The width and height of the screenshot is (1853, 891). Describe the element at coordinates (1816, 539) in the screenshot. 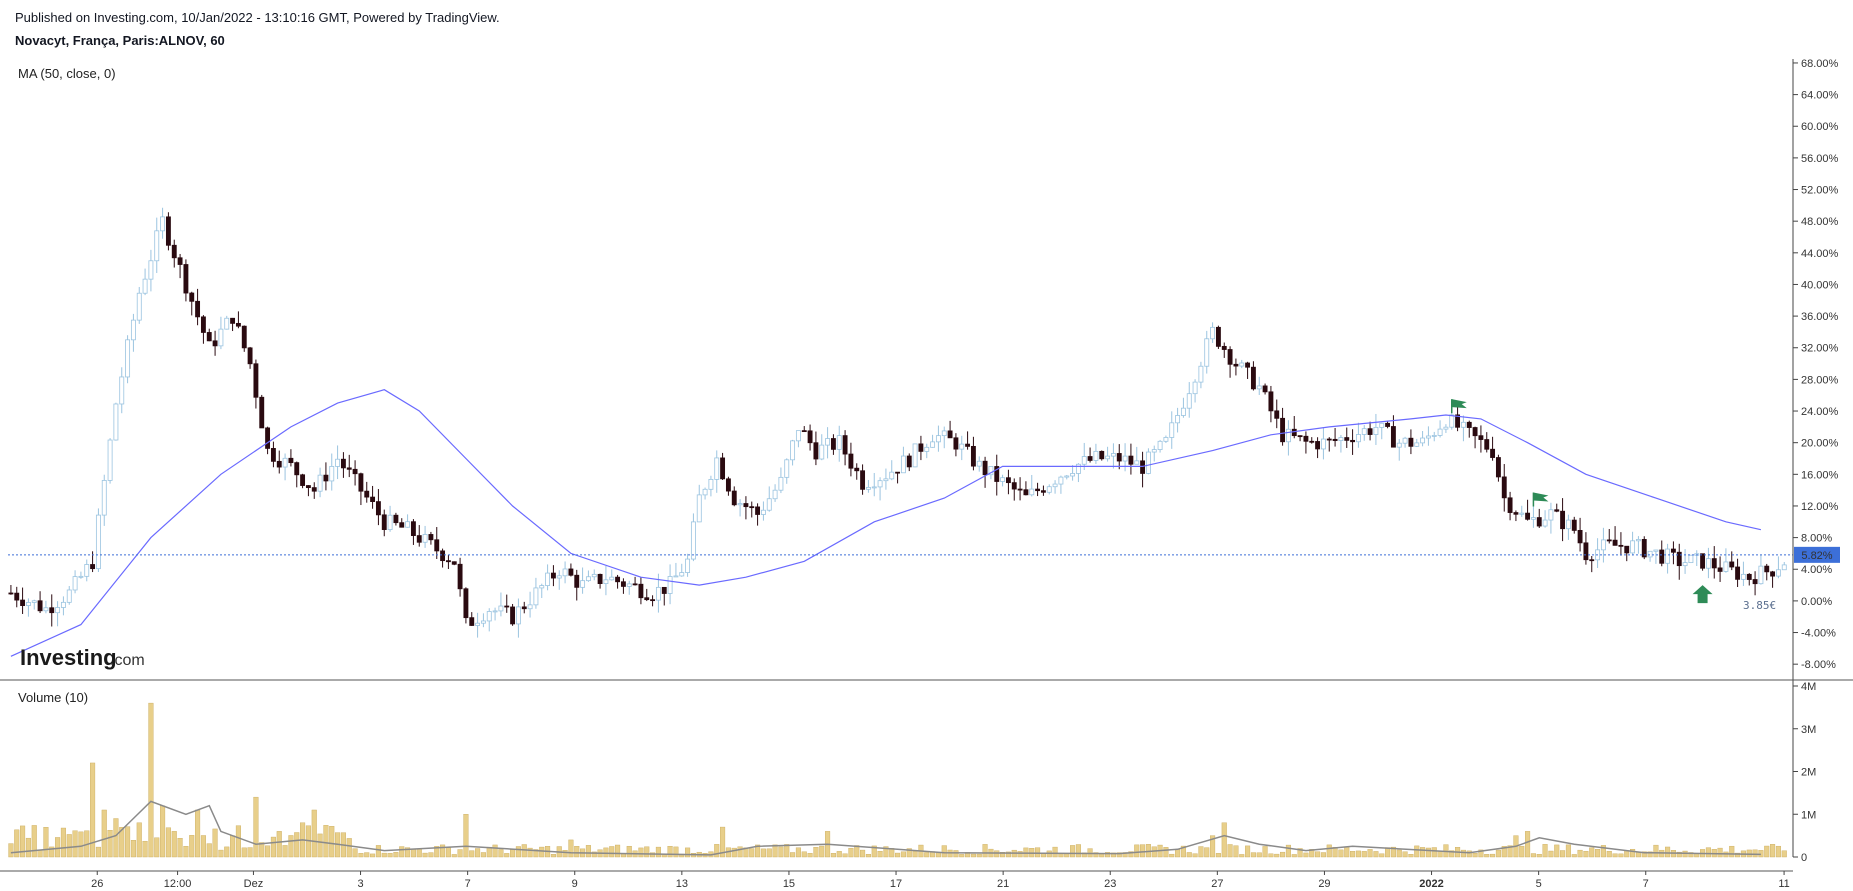

I see `price-tick-label: 8.00%` at that location.